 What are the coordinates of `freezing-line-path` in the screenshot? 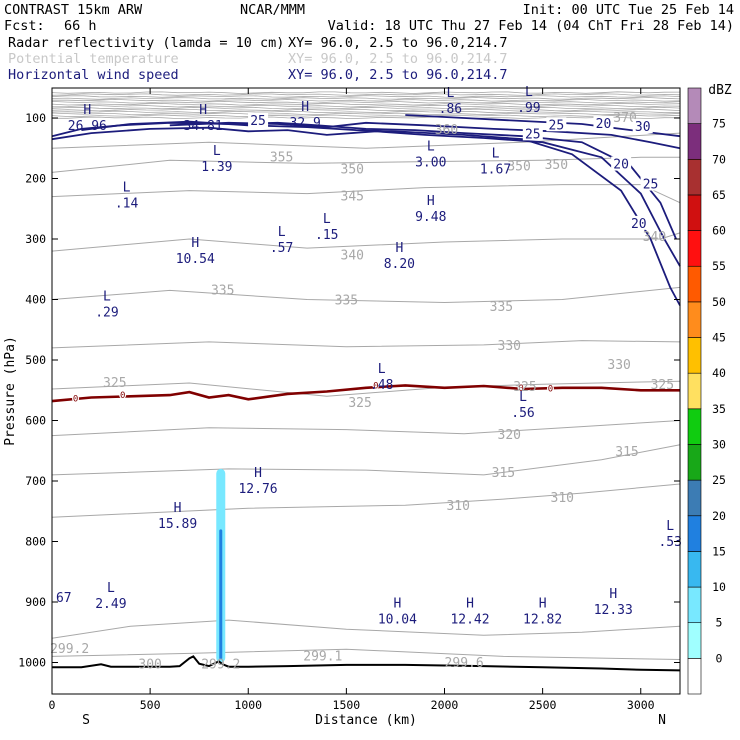 It's located at (365, 393).